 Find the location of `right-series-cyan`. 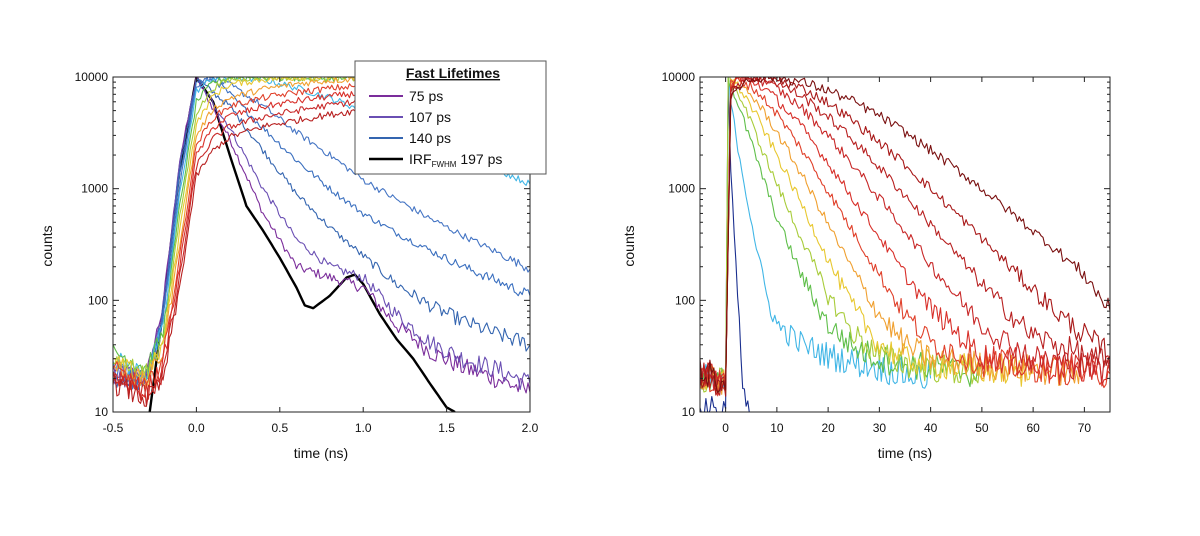

right-series-cyan is located at coordinates (816, 233).